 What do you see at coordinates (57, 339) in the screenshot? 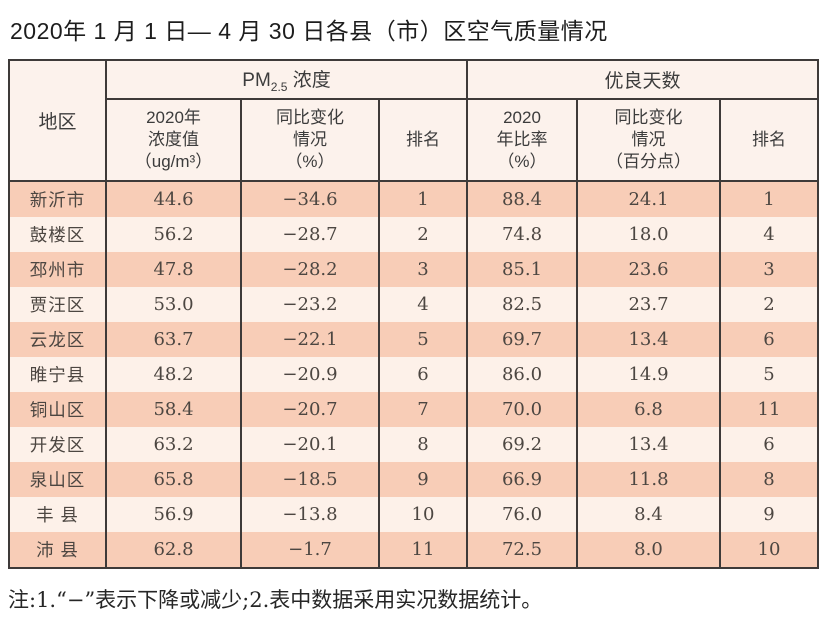
I see `region-cell: 云龙区` at bounding box center [57, 339].